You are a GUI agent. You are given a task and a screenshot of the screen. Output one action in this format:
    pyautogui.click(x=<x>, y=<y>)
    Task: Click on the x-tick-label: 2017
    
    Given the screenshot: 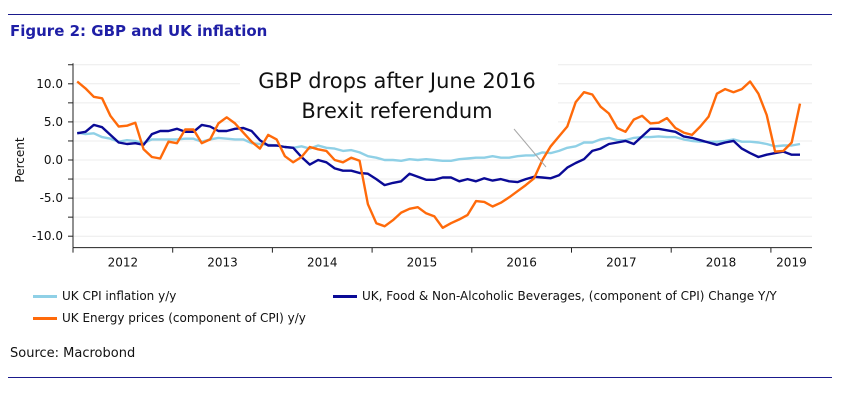 What is the action you would take?
    pyautogui.click(x=621, y=263)
    